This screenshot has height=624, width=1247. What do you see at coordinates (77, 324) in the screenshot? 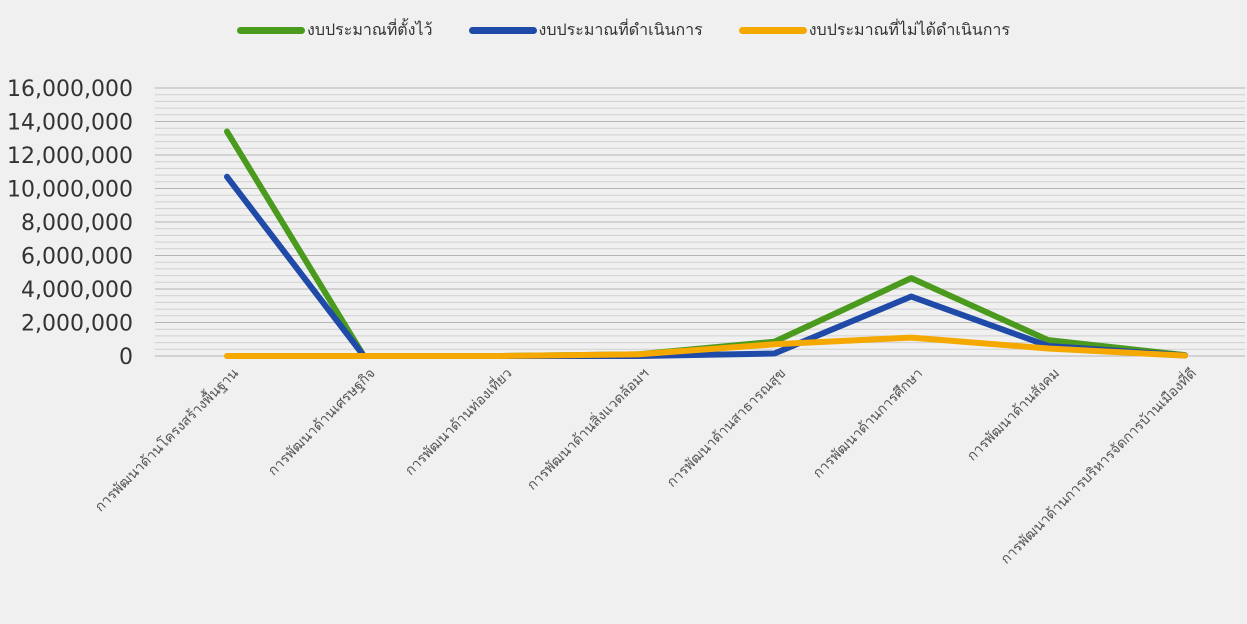
I see `y-tick-label: 2,000,000` at bounding box center [77, 324].